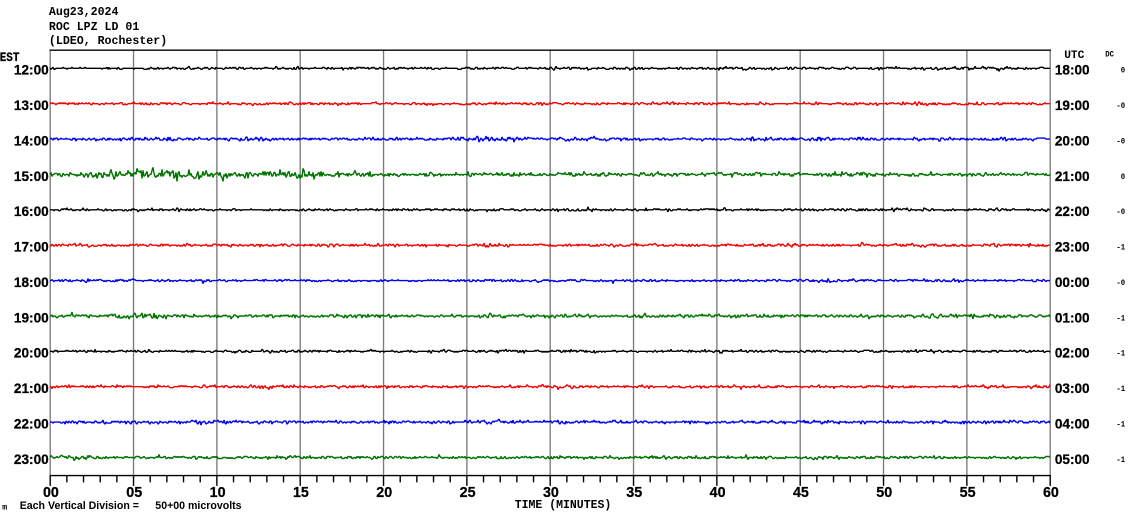 Image resolution: width=1130 pixels, height=524 pixels. Describe the element at coordinates (94, 27) in the screenshot. I see `svg-text: ROC LPZ LD 01` at that location.